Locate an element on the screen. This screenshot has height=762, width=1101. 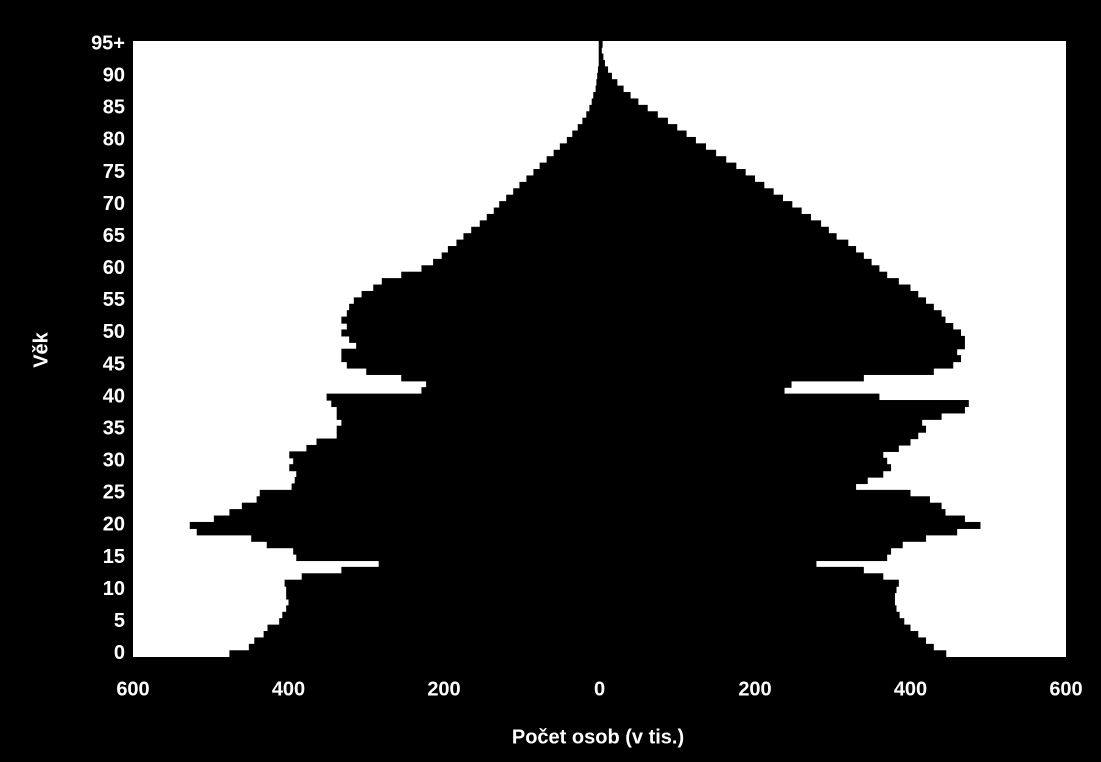
y-tick-label: 60 is located at coordinates (114, 268).